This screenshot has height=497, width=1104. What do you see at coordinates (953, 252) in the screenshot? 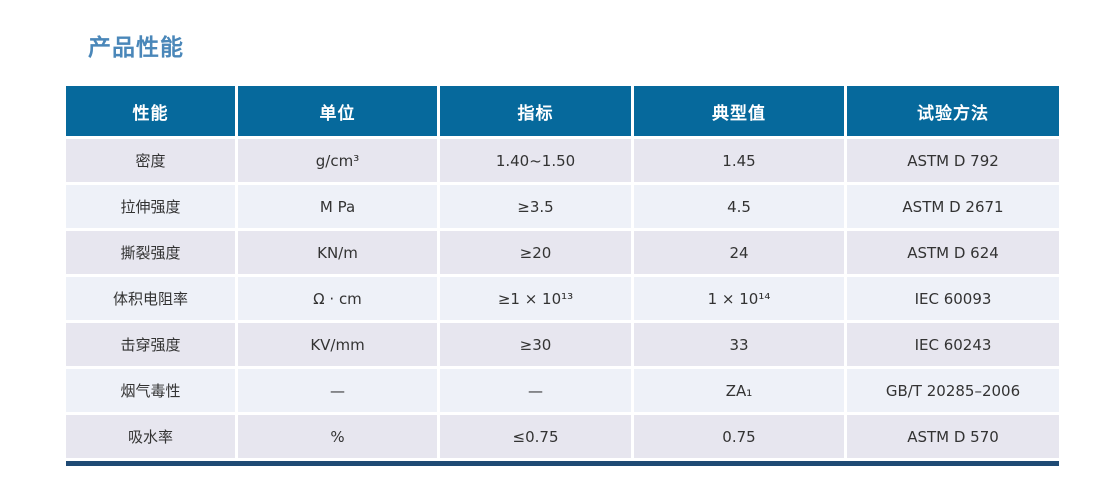
I see `cell: ASTM D 624` at bounding box center [953, 252].